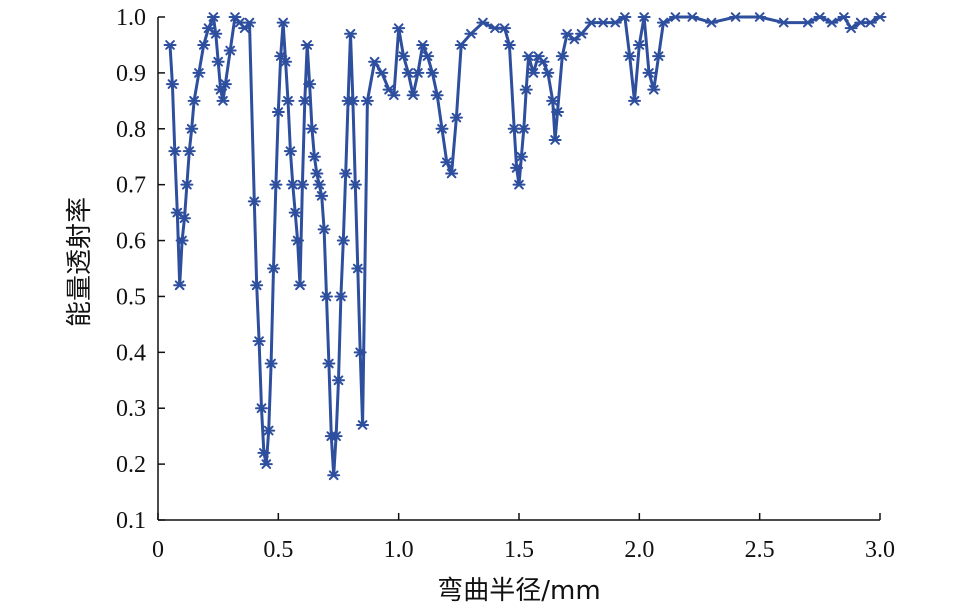  What do you see at coordinates (519, 550) in the screenshot?
I see `x-tick-label: 1.5` at bounding box center [519, 550].